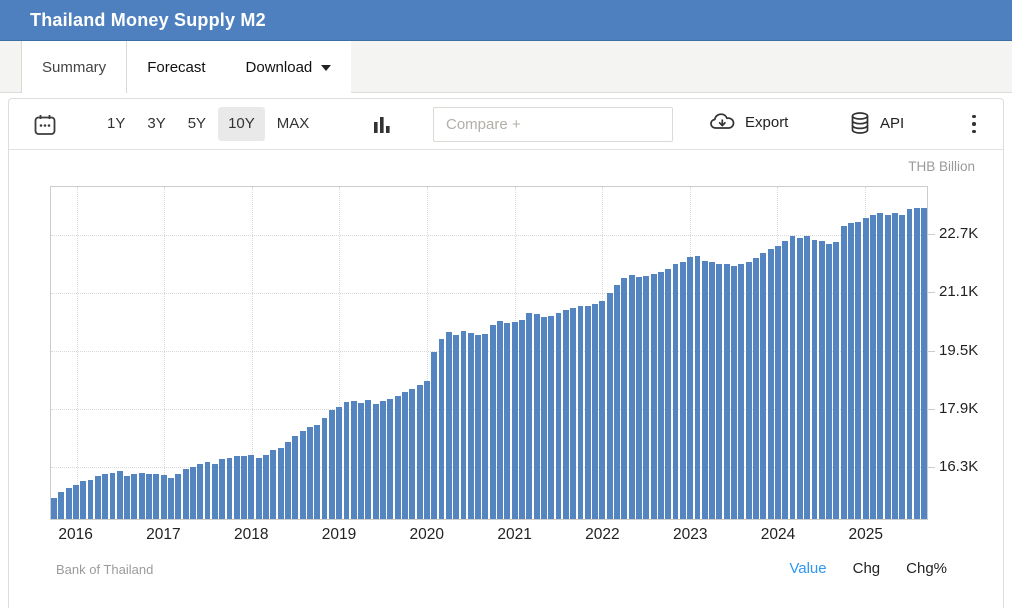 This screenshot has width=1012, height=608. What do you see at coordinates (808, 568) in the screenshot?
I see `footer-link-value: Value` at bounding box center [808, 568].